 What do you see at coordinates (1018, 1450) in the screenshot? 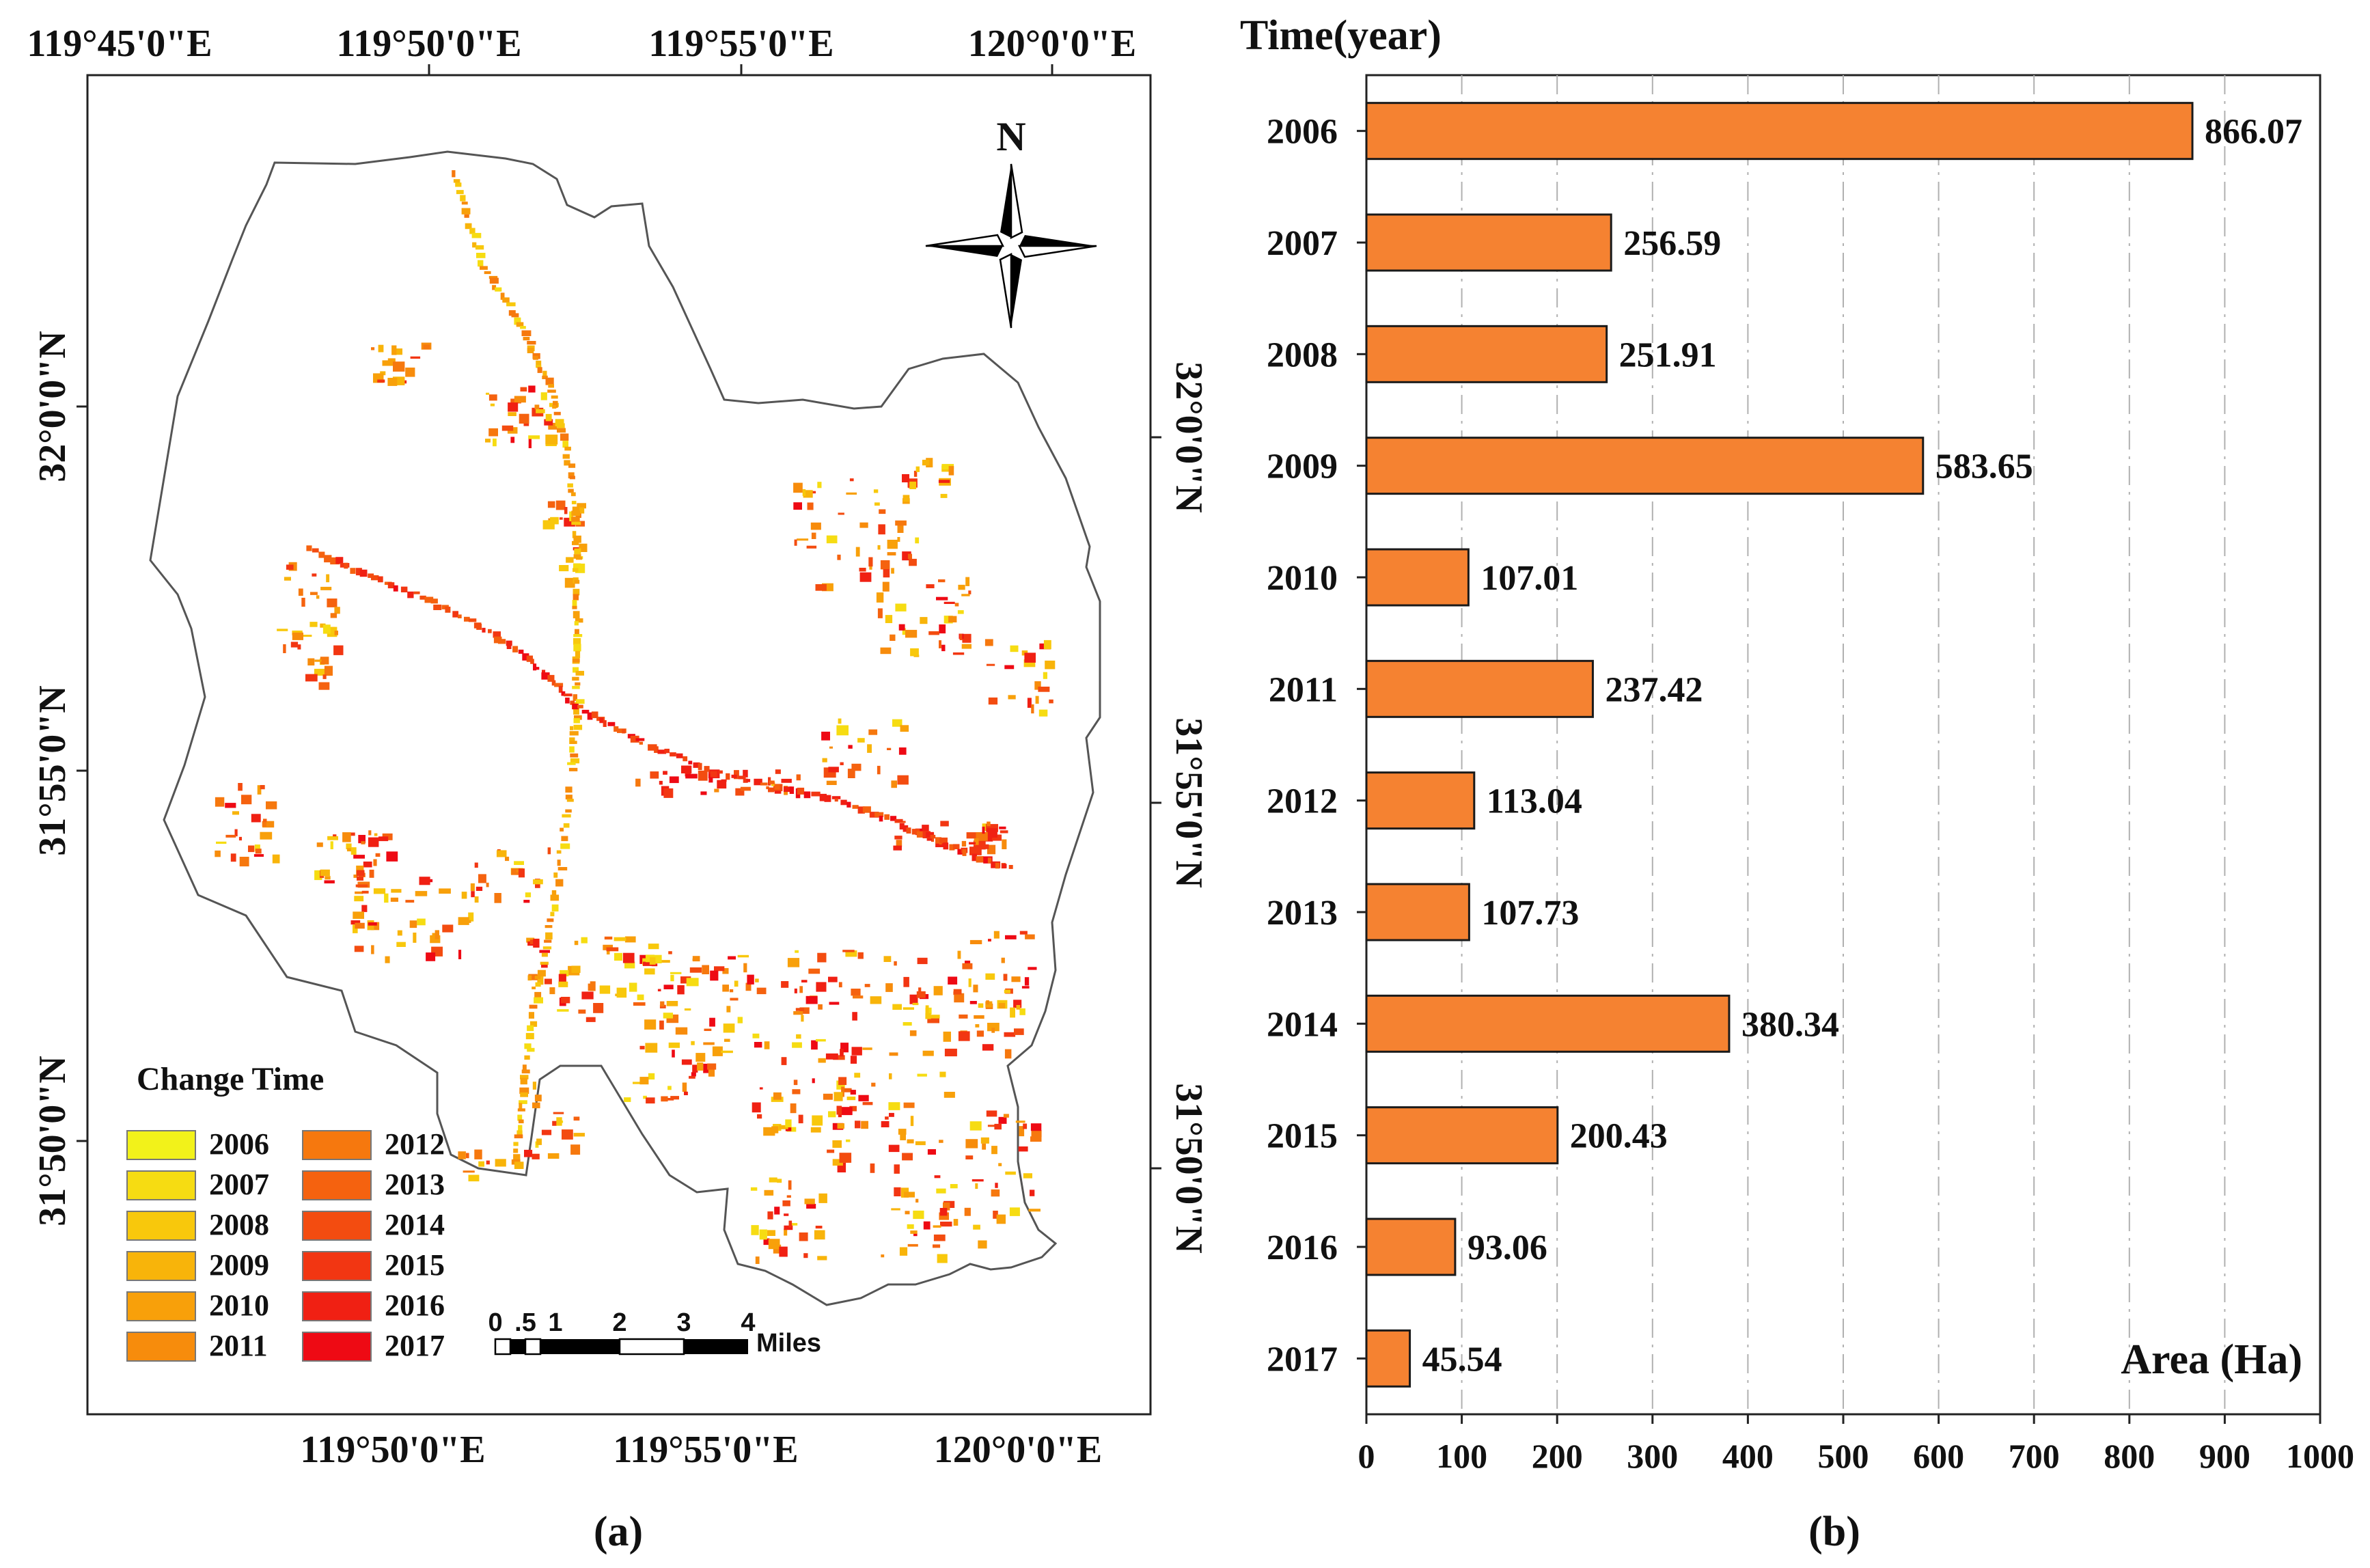
I see `bottom-lon-label-3: 120°0'0"E` at bounding box center [1018, 1450].